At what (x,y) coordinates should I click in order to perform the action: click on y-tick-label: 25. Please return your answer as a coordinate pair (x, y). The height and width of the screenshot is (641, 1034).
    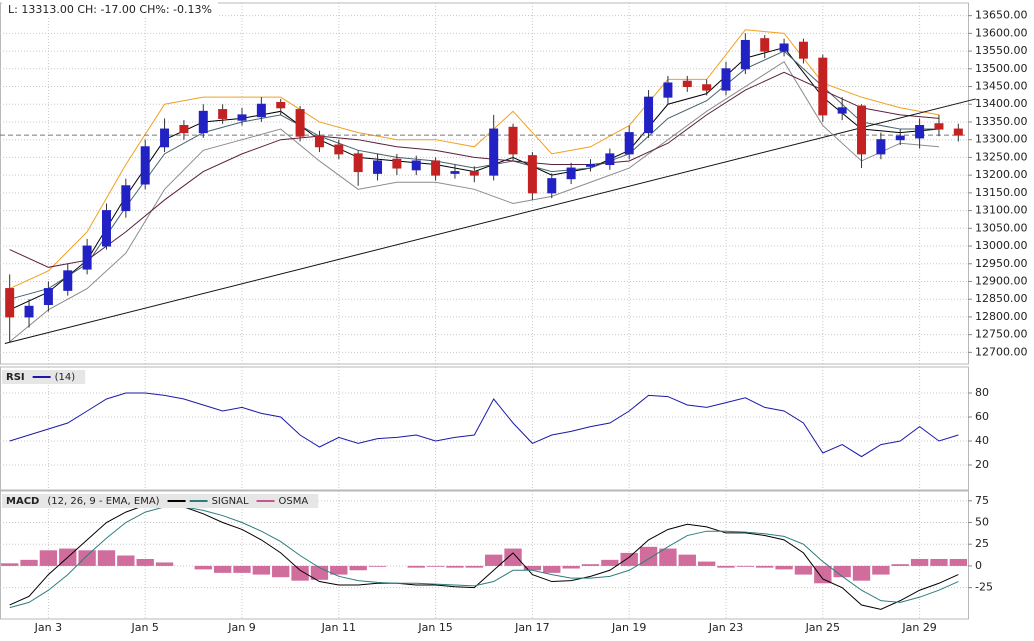
    Looking at the image, I should click on (982, 543).